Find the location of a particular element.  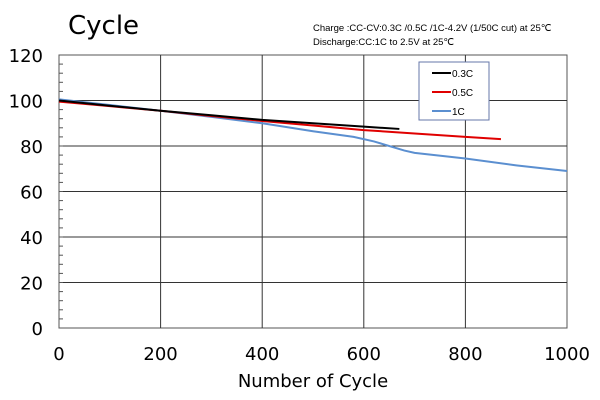

y-tick-label: 40 is located at coordinates (31, 238).